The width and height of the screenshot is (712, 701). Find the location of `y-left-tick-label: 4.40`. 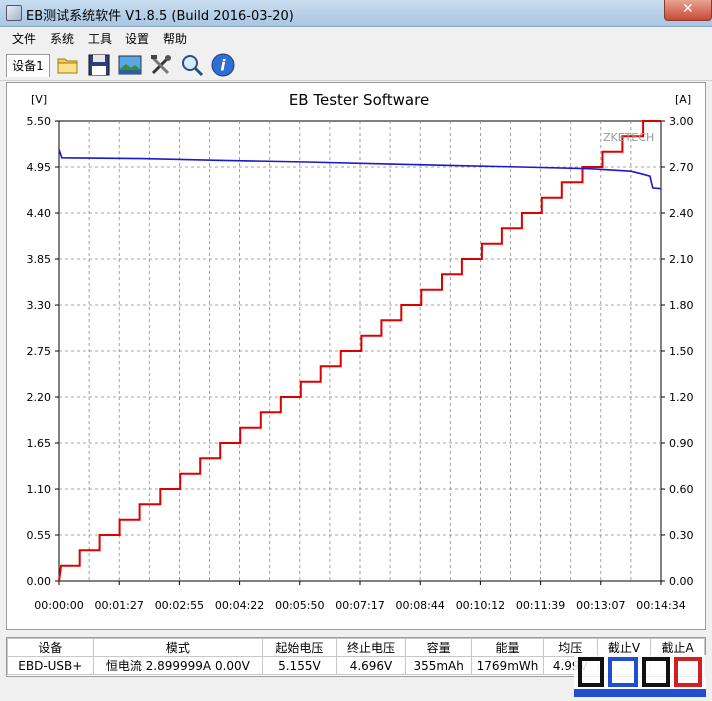

y-left-tick-label: 4.40 is located at coordinates (39, 213).